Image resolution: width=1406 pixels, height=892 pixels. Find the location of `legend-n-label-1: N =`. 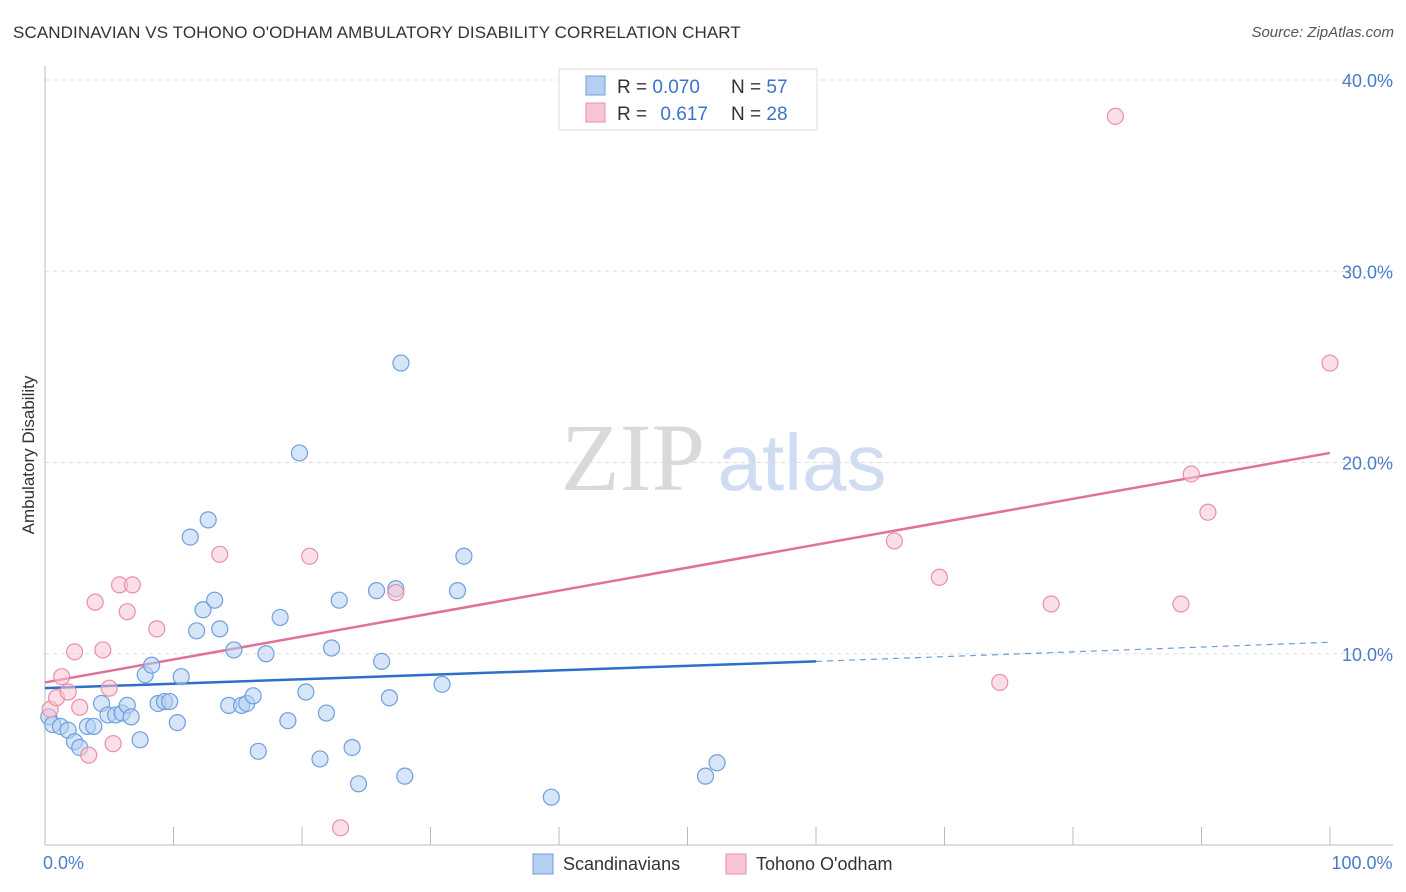

legend-n-label-1: N = is located at coordinates (748, 87).